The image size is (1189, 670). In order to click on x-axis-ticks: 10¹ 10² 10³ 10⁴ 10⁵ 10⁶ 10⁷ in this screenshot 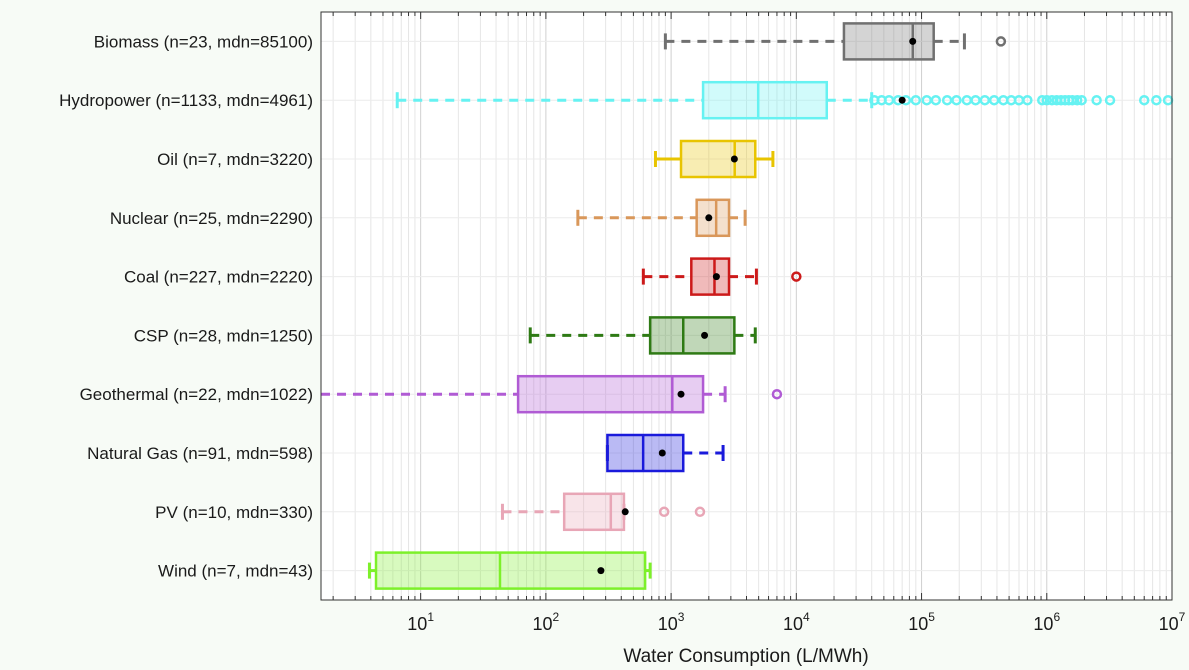, I will do `click(796, 622)`.